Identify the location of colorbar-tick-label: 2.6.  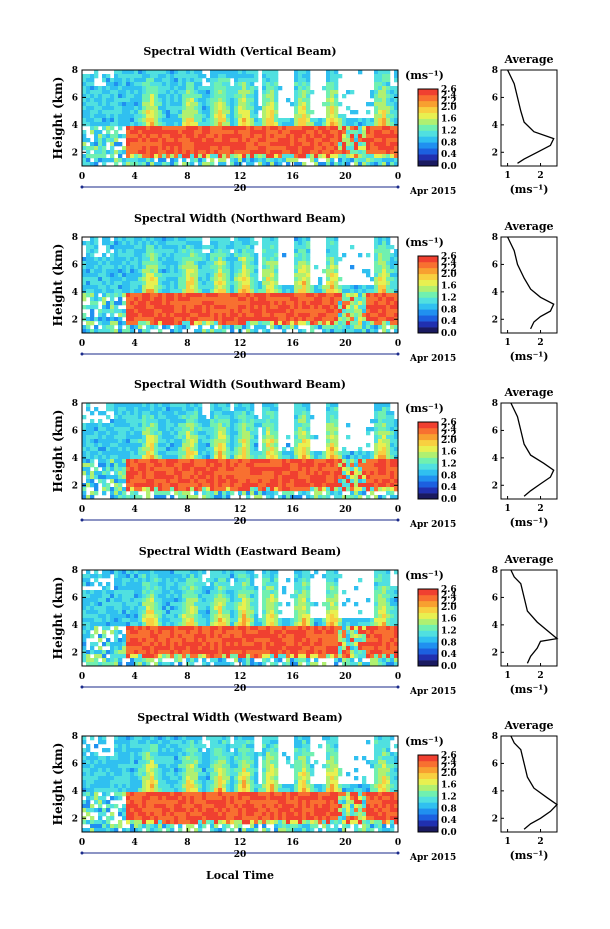
(449, 423).